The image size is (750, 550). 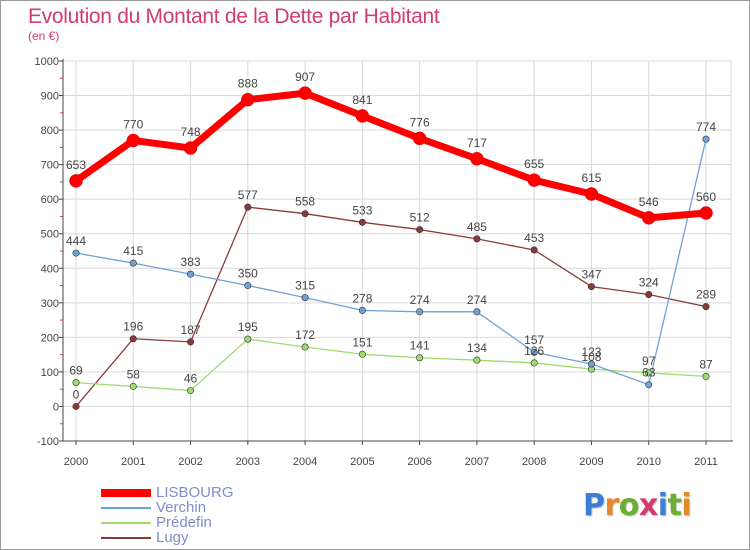 I want to click on data-label: 512, so click(x=420, y=218).